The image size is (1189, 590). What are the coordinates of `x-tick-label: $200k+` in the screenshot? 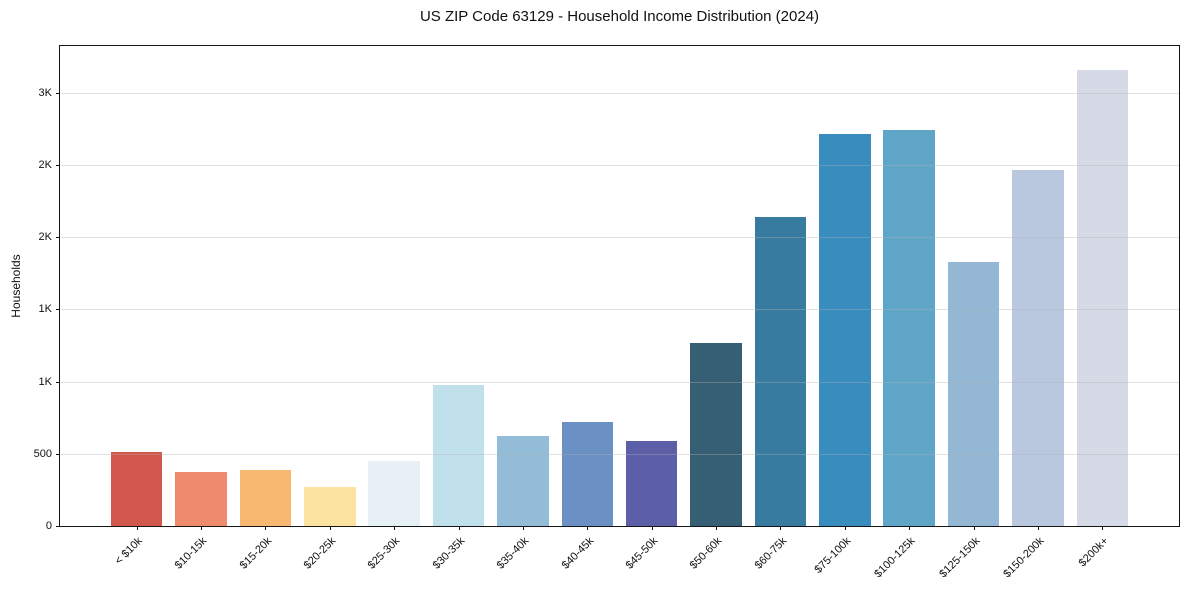 It's located at (1093, 552).